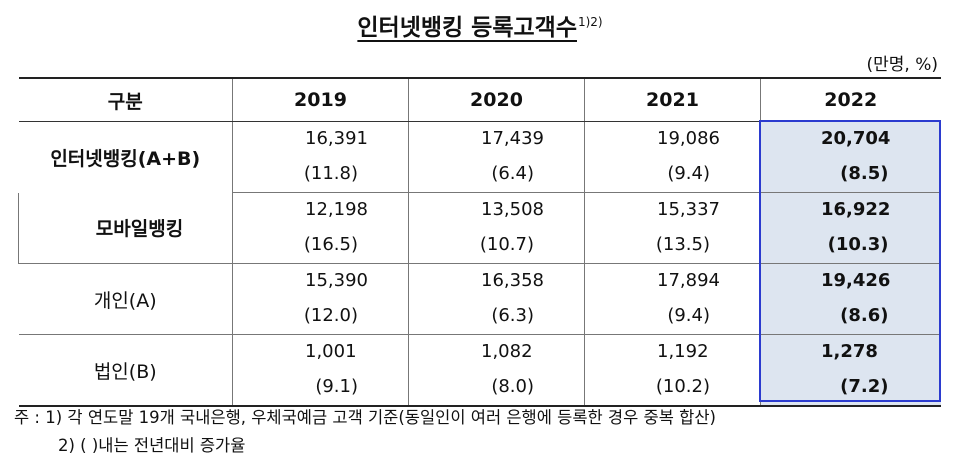 Image resolution: width=960 pixels, height=473 pixels. Describe the element at coordinates (688, 138) in the screenshot. I see `count-value: 19,086` at that location.